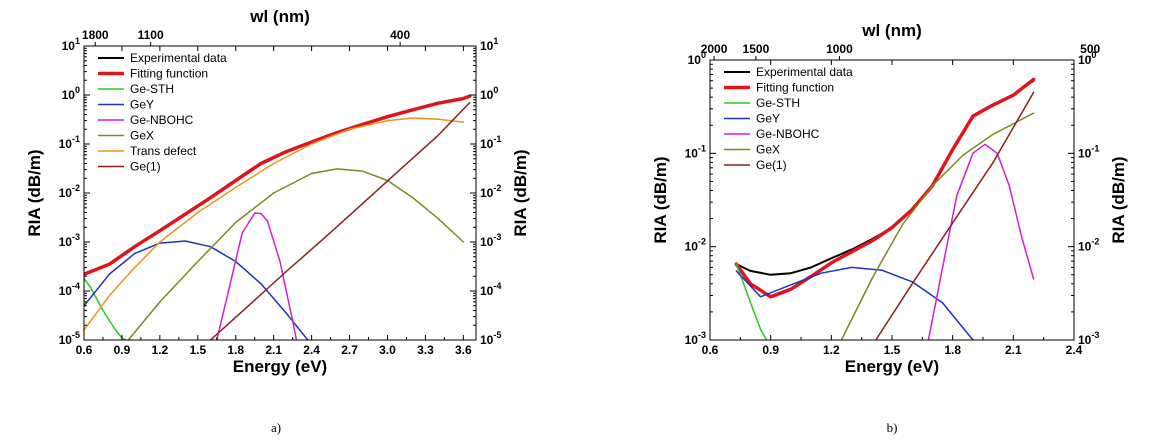  I want to click on top-tick-label: 1100, so click(151, 35).